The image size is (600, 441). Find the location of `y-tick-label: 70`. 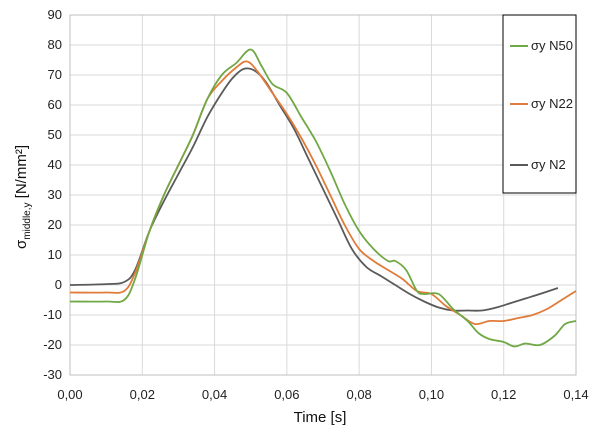

y-tick-label: 70 is located at coordinates (55, 74).